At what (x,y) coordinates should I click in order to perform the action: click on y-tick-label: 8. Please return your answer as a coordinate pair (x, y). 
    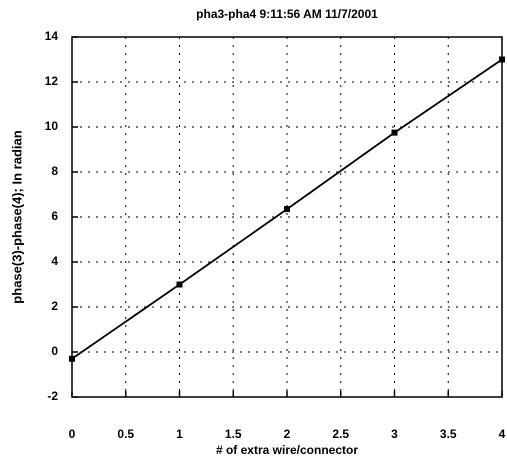
    Looking at the image, I should click on (54, 171).